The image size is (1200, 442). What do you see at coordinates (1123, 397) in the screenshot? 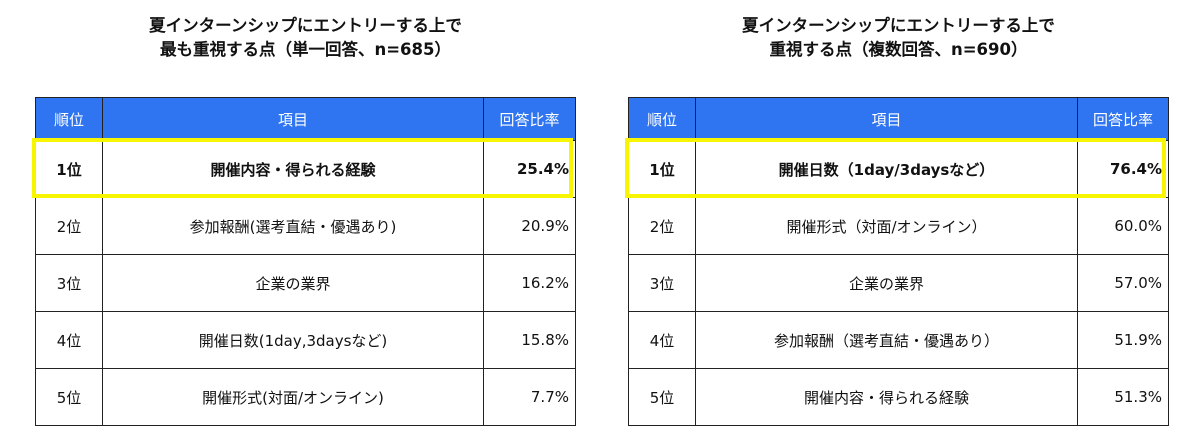
I see `rate-cell: 51.3%` at bounding box center [1123, 397].